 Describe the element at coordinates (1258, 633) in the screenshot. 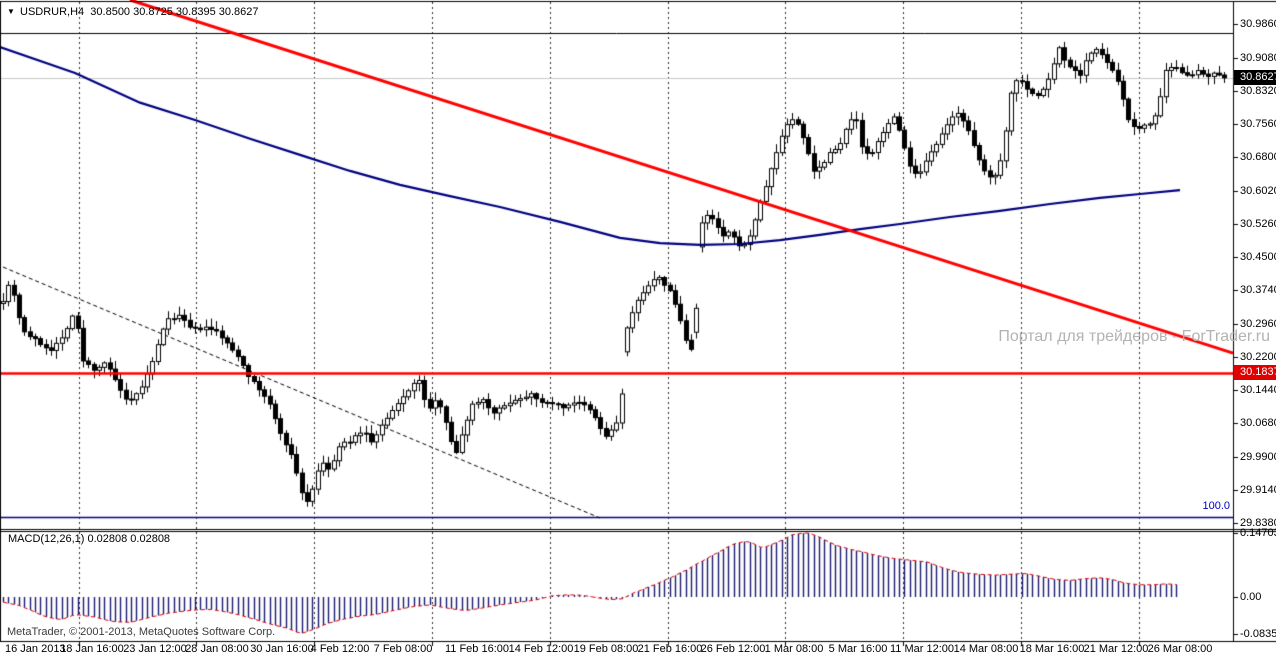

I see `macd-tick-label: -0.08357` at that location.